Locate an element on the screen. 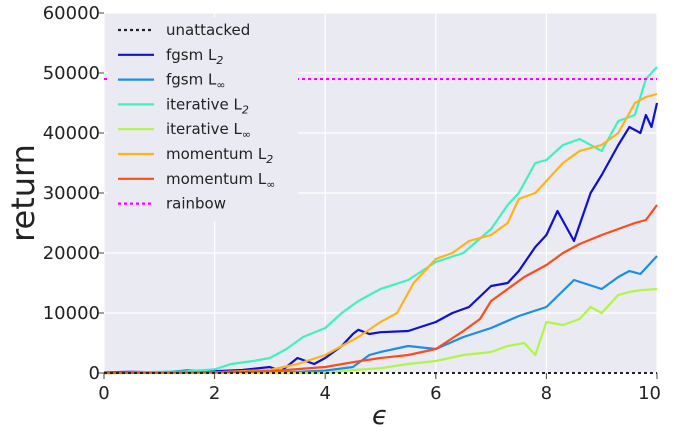  legend-label-base: rainbow is located at coordinates (196, 204).